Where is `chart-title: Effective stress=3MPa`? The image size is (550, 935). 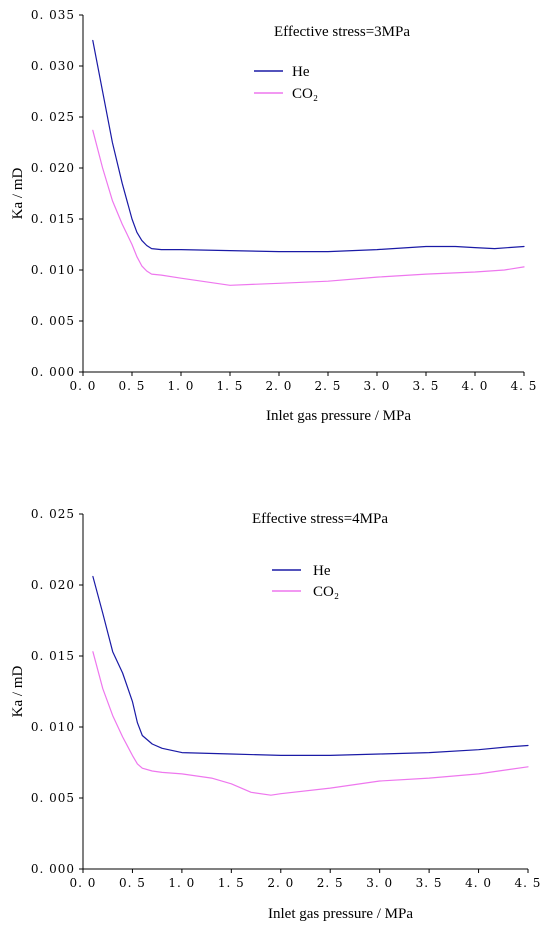
chart-title: Effective stress=3MPa is located at coordinates (342, 32).